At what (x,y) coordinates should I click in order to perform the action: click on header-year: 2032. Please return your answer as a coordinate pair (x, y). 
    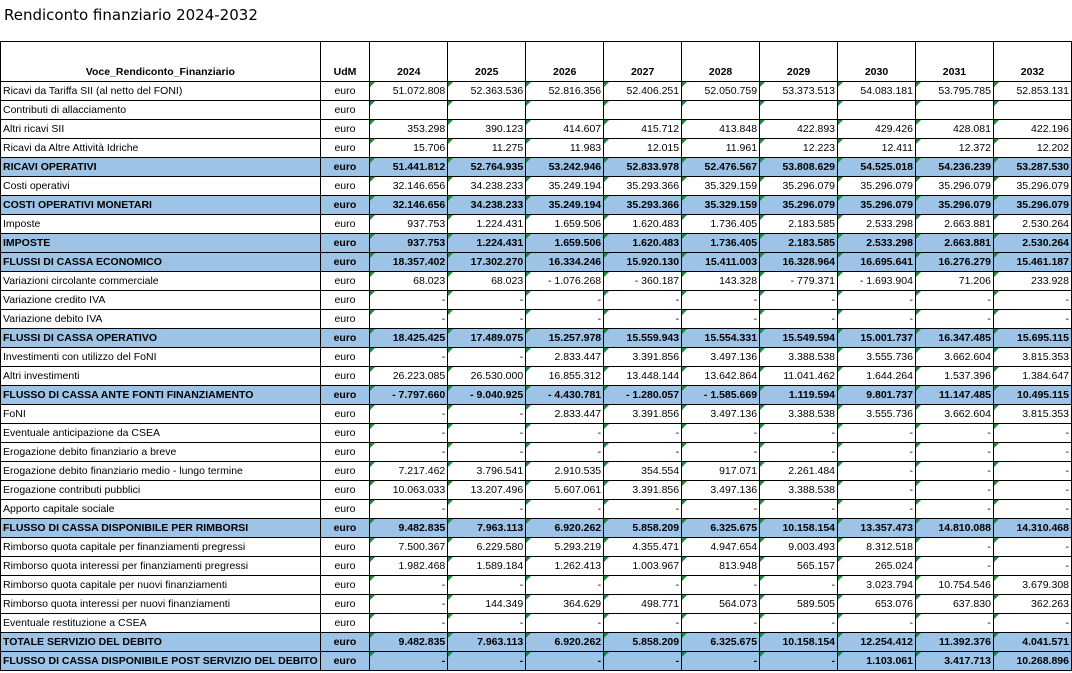
    Looking at the image, I should click on (1032, 61).